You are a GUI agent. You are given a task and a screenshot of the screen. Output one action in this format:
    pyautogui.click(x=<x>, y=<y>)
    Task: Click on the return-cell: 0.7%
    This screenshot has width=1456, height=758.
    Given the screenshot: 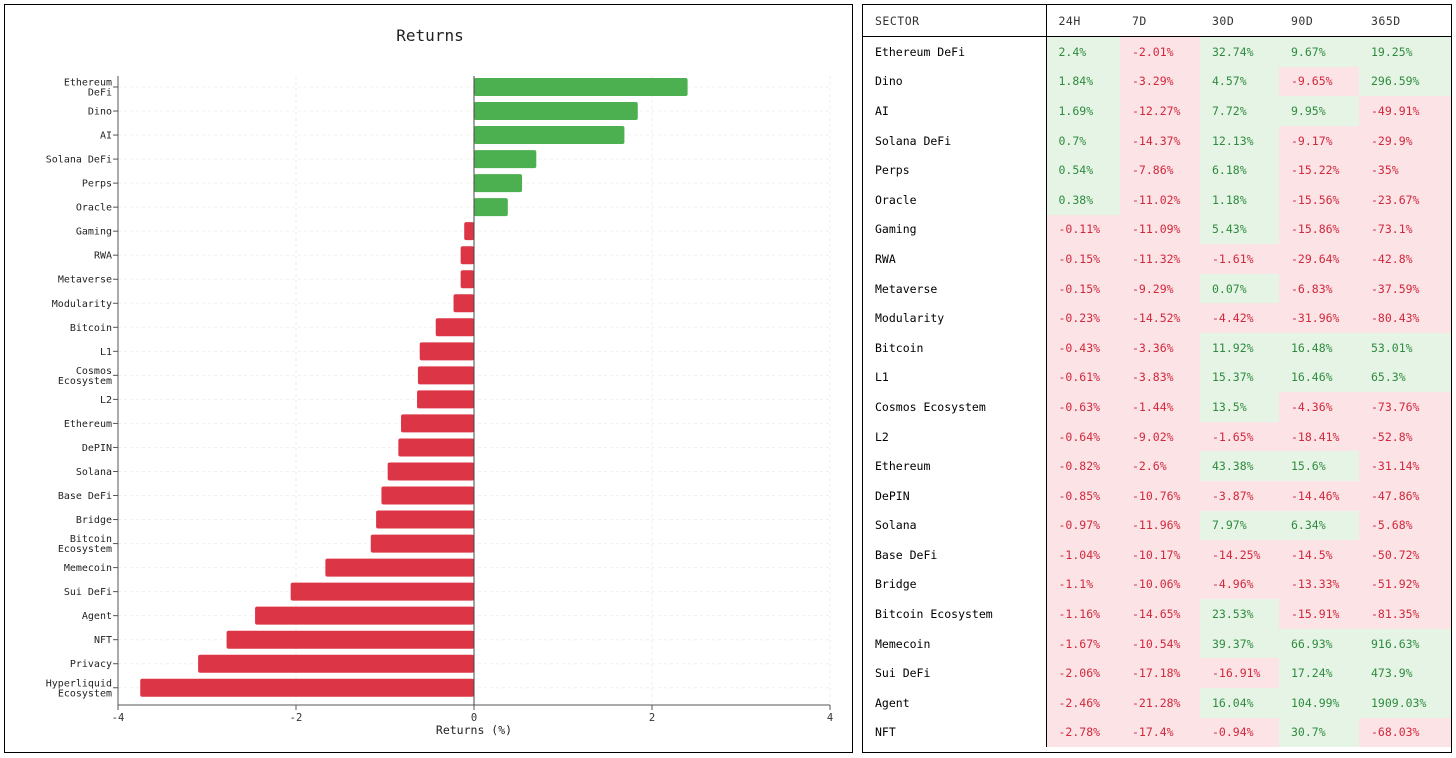 What is the action you would take?
    pyautogui.click(x=1083, y=140)
    